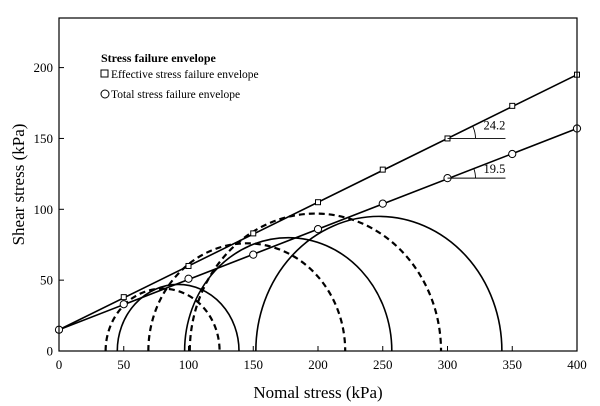  I want to click on x-tick-label: 50, so click(123, 364).